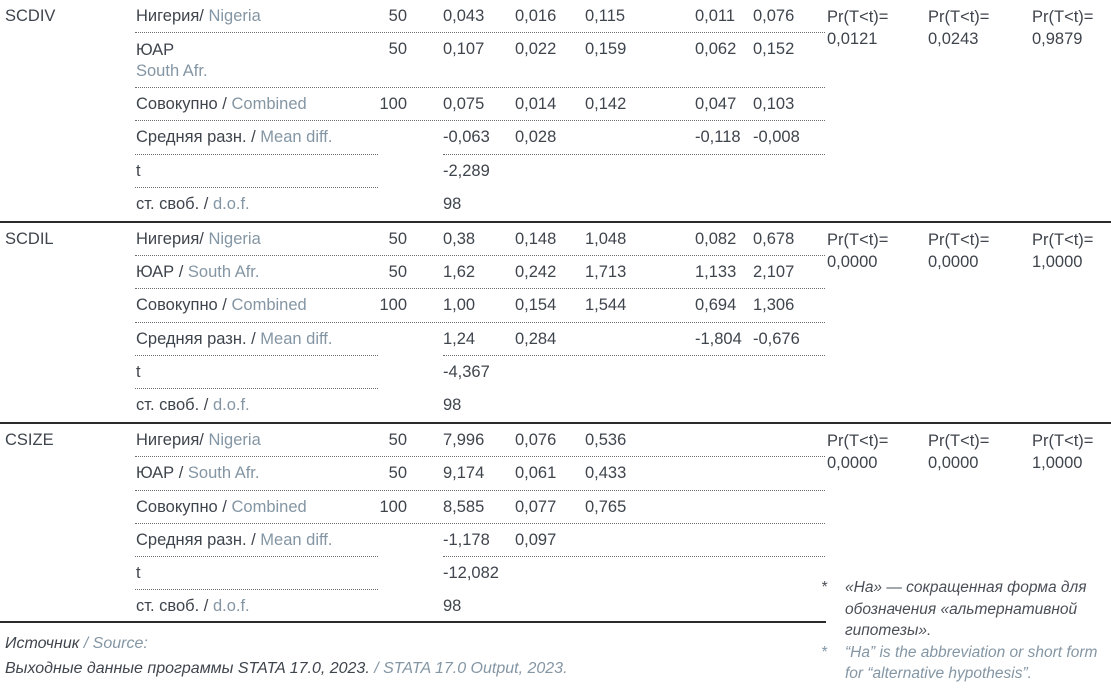 The width and height of the screenshot is (1111, 694). Describe the element at coordinates (824, 587) in the screenshot. I see `footnote-marker: *` at that location.